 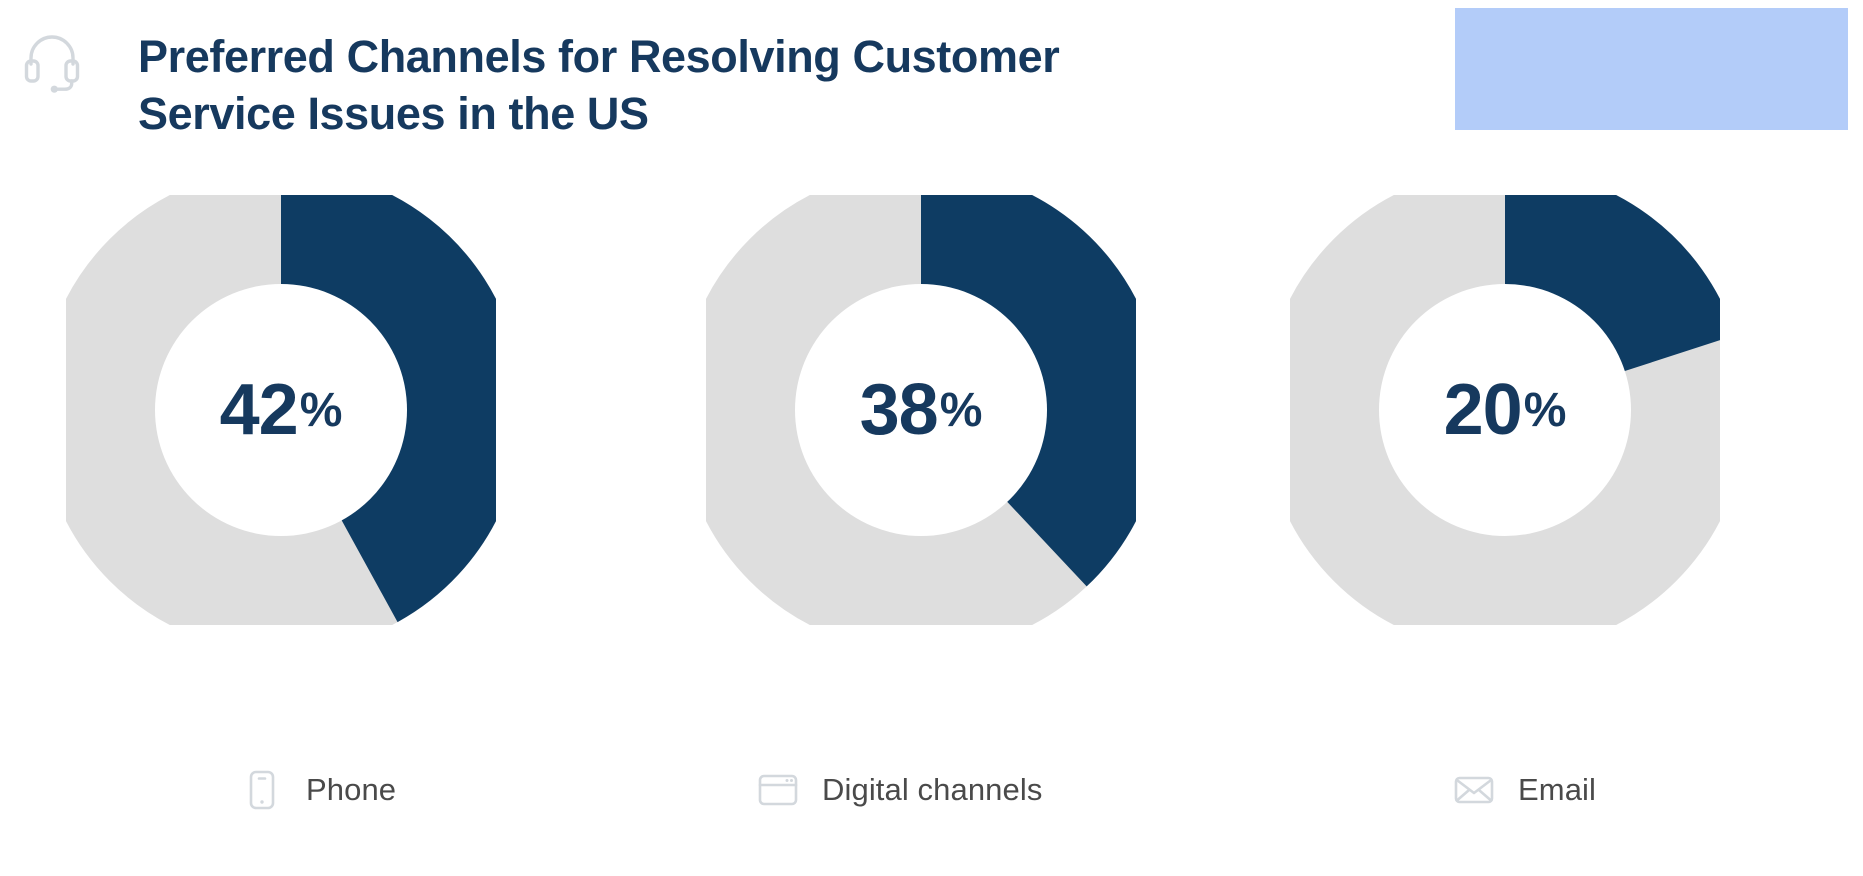 What do you see at coordinates (262, 790) in the screenshot?
I see `smartphone-icon` at bounding box center [262, 790].